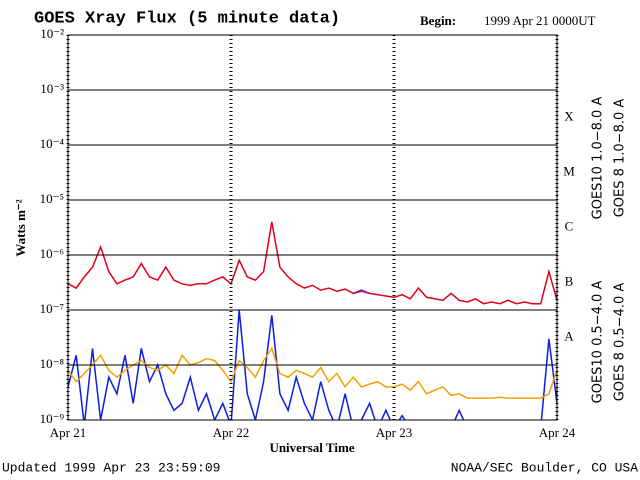 Image resolution: width=640 pixels, height=480 pixels. What do you see at coordinates (20, 227) in the screenshot?
I see `y-axis-label: Watts m⁻²` at bounding box center [20, 227].